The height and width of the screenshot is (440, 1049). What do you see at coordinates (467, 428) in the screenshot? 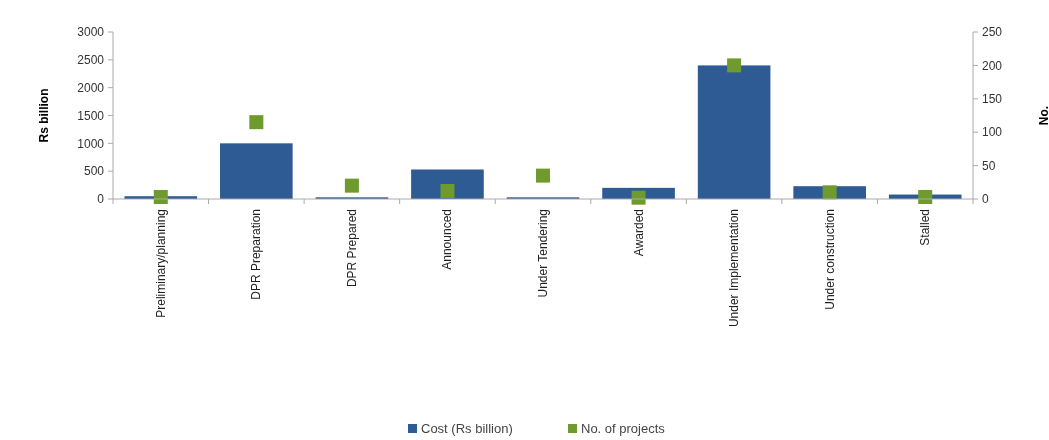
I see `legend-label: Cost (Rs billion)` at bounding box center [467, 428].